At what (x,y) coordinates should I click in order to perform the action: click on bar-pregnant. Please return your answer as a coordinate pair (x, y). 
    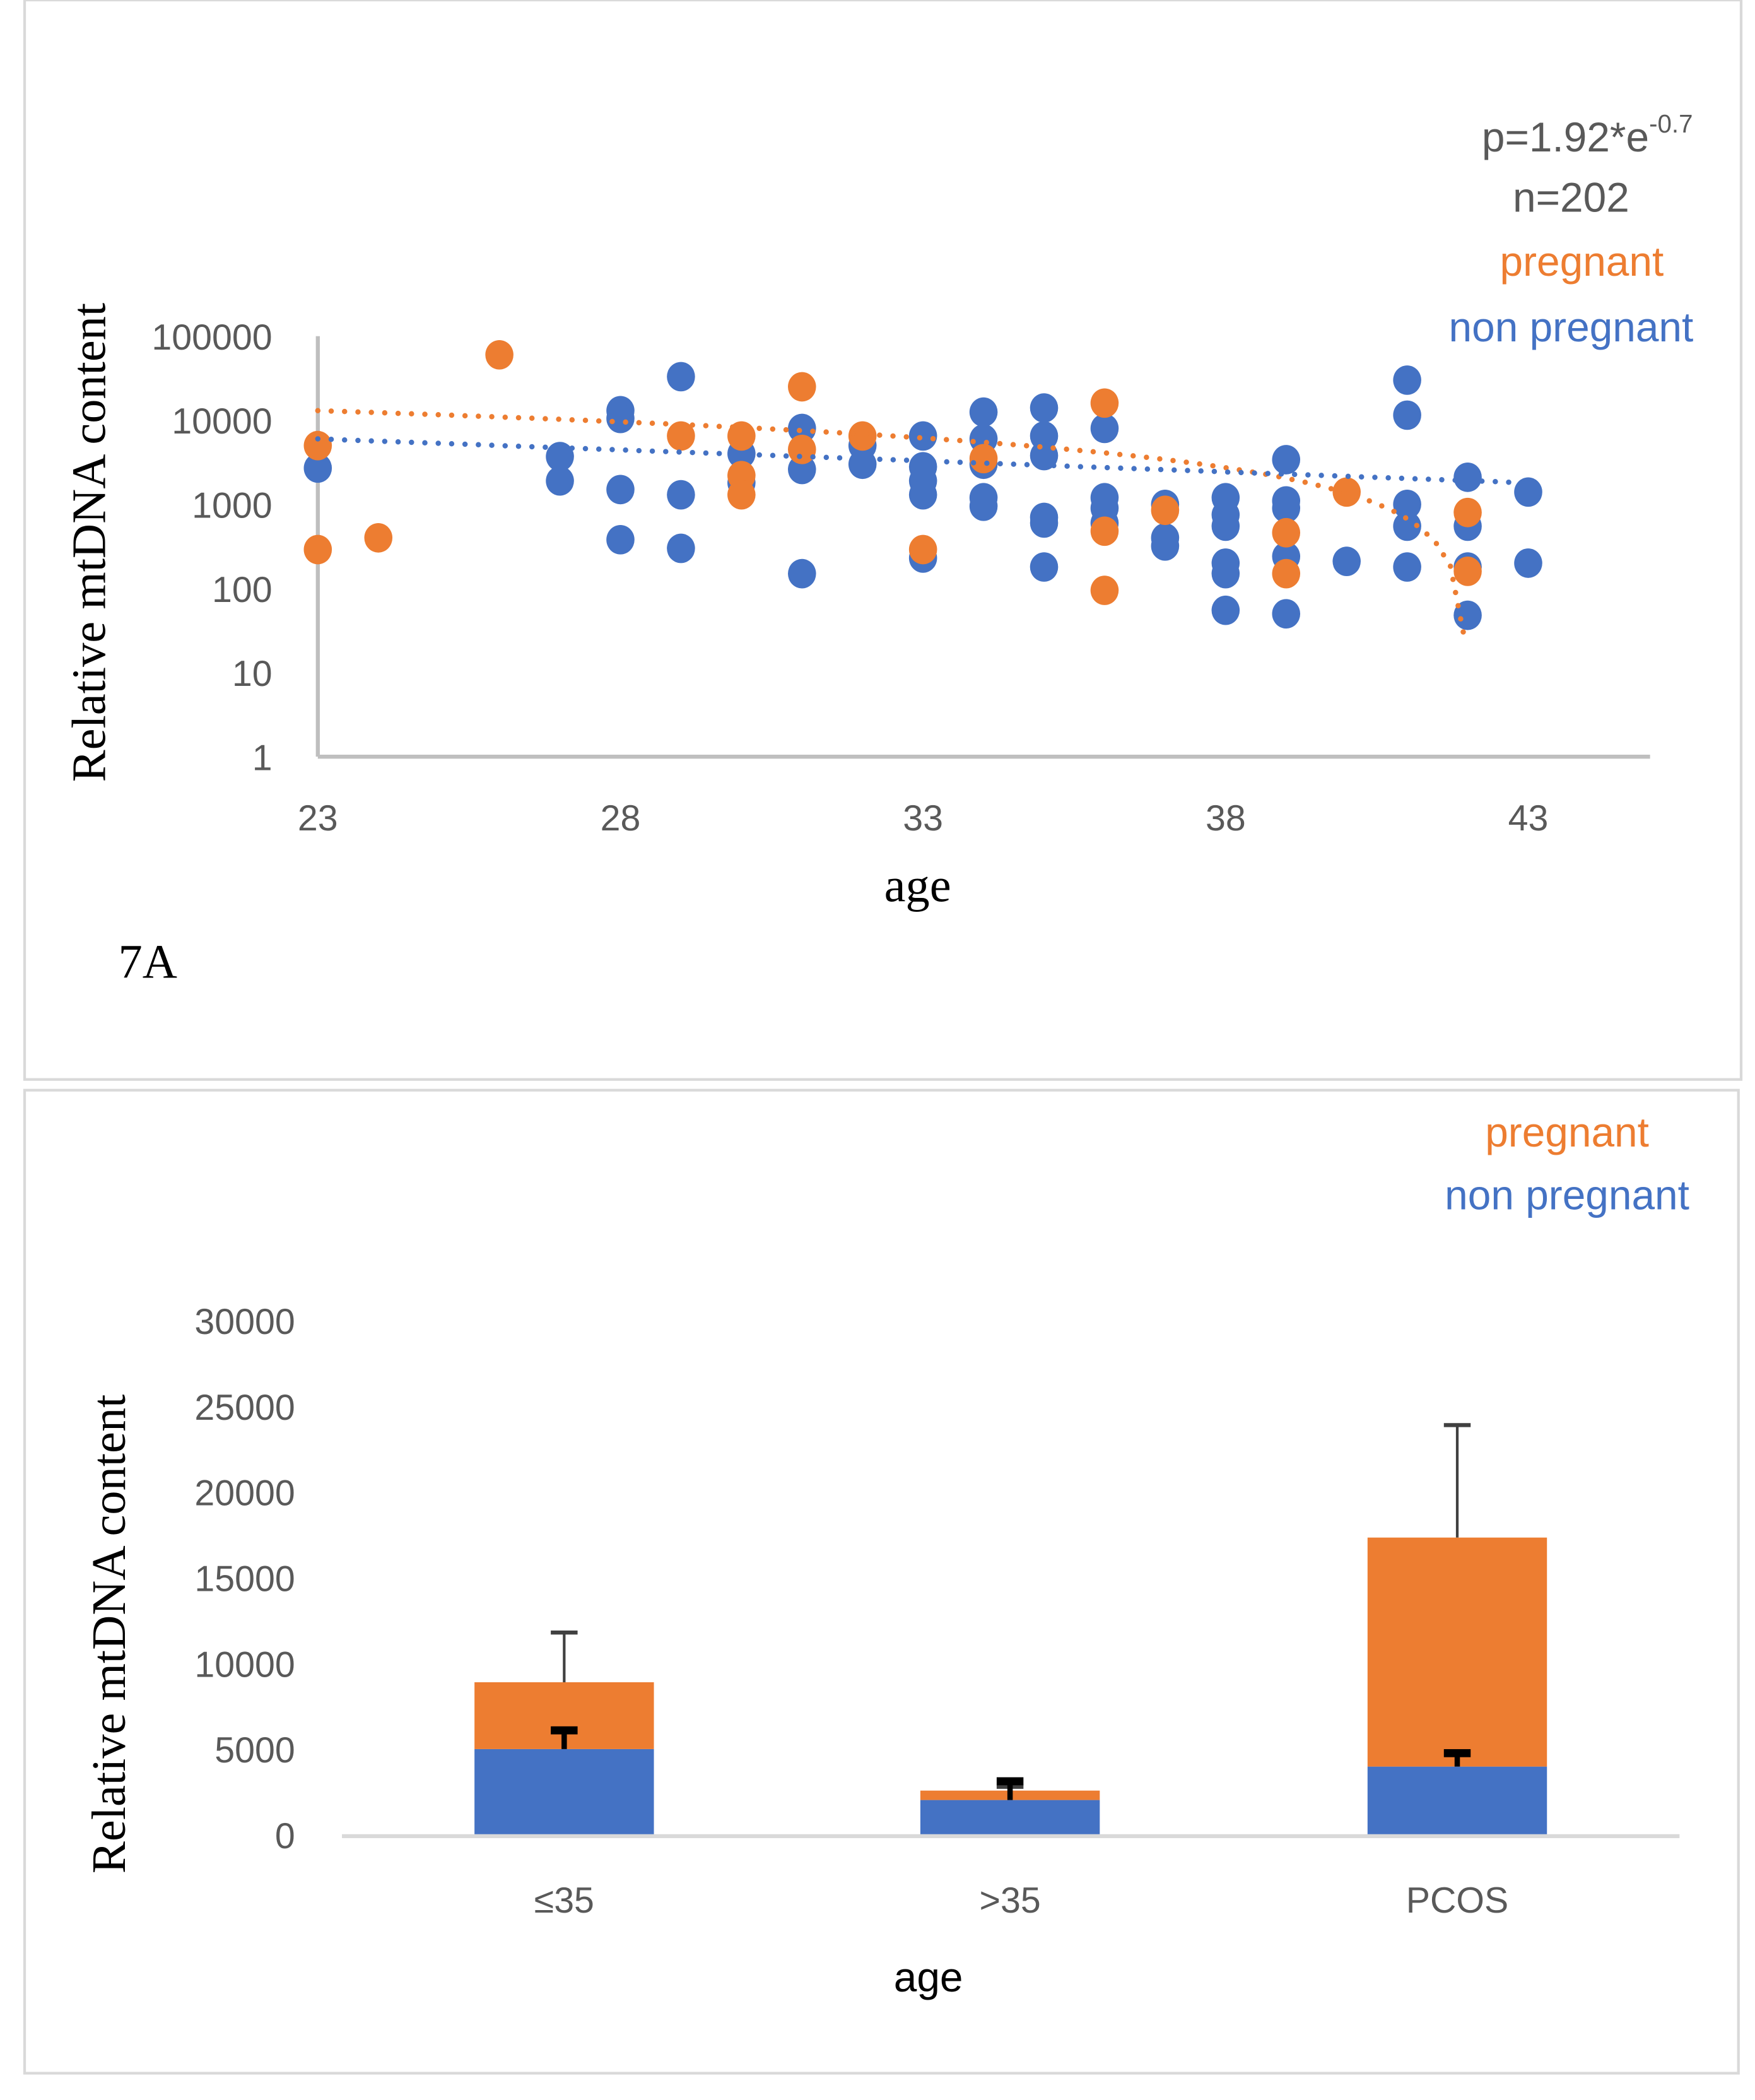
    Looking at the image, I should click on (1457, 1652).